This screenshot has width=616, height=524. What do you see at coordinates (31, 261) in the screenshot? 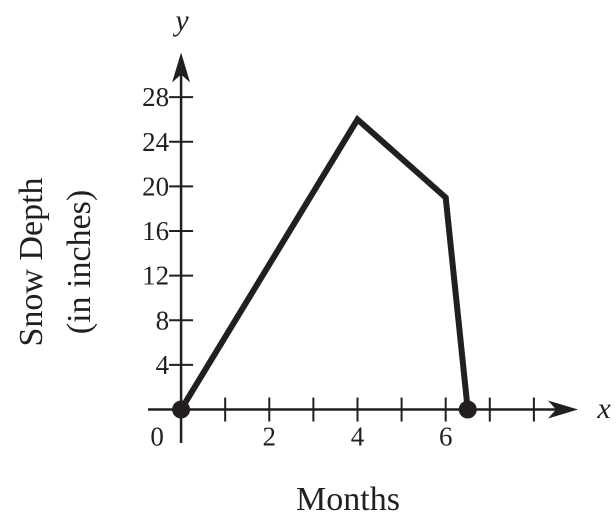
I see `y-label-line: Snow Depth` at bounding box center [31, 261].